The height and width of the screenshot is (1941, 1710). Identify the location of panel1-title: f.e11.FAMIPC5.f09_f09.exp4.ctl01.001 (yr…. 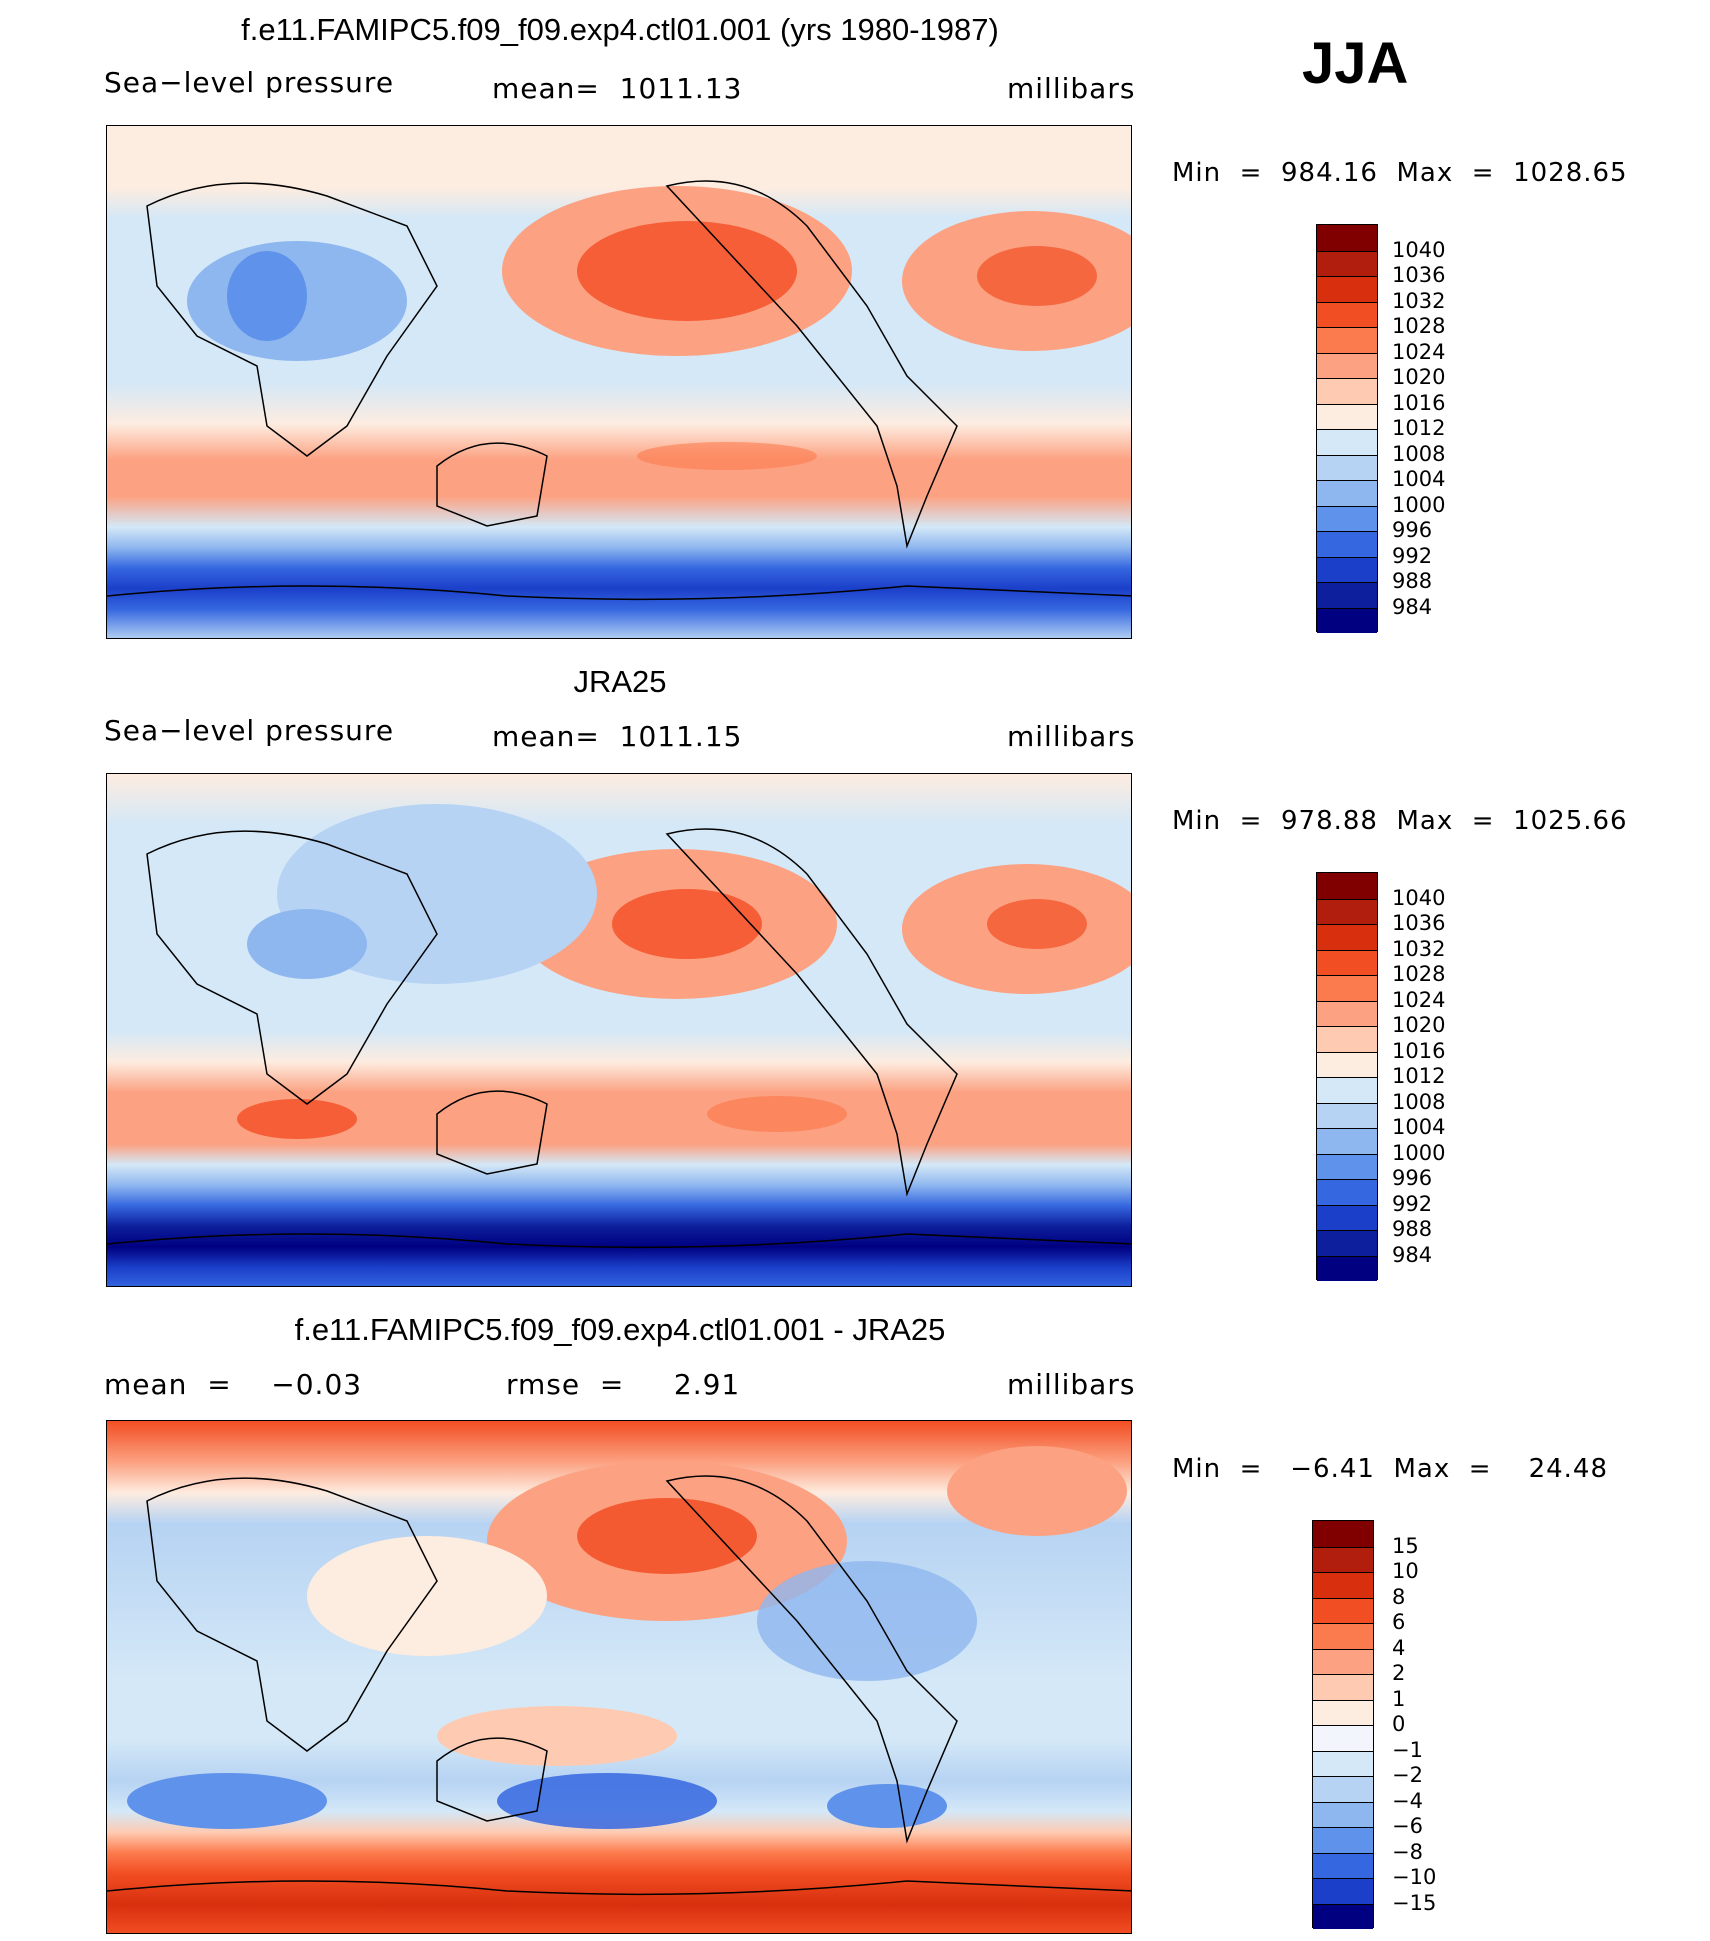
(620, 29).